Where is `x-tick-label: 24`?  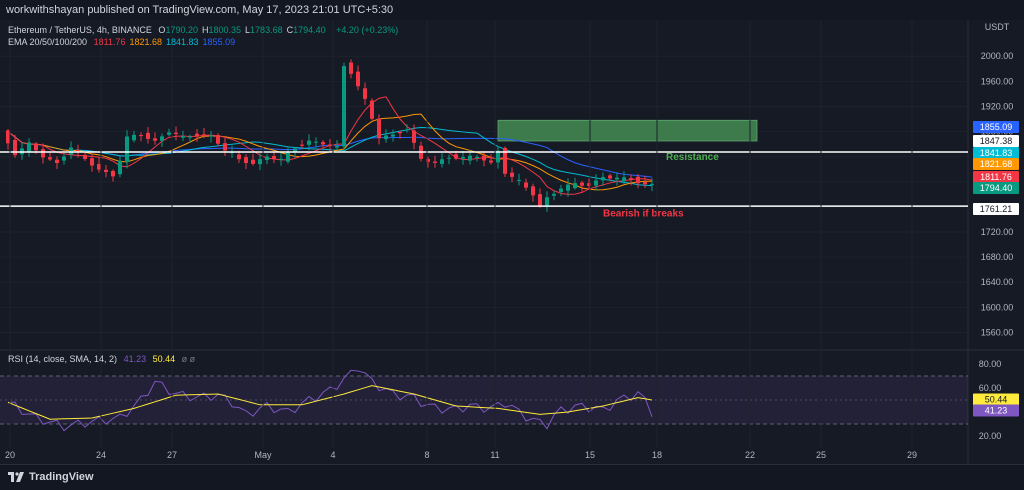
x-tick-label: 24 is located at coordinates (101, 455).